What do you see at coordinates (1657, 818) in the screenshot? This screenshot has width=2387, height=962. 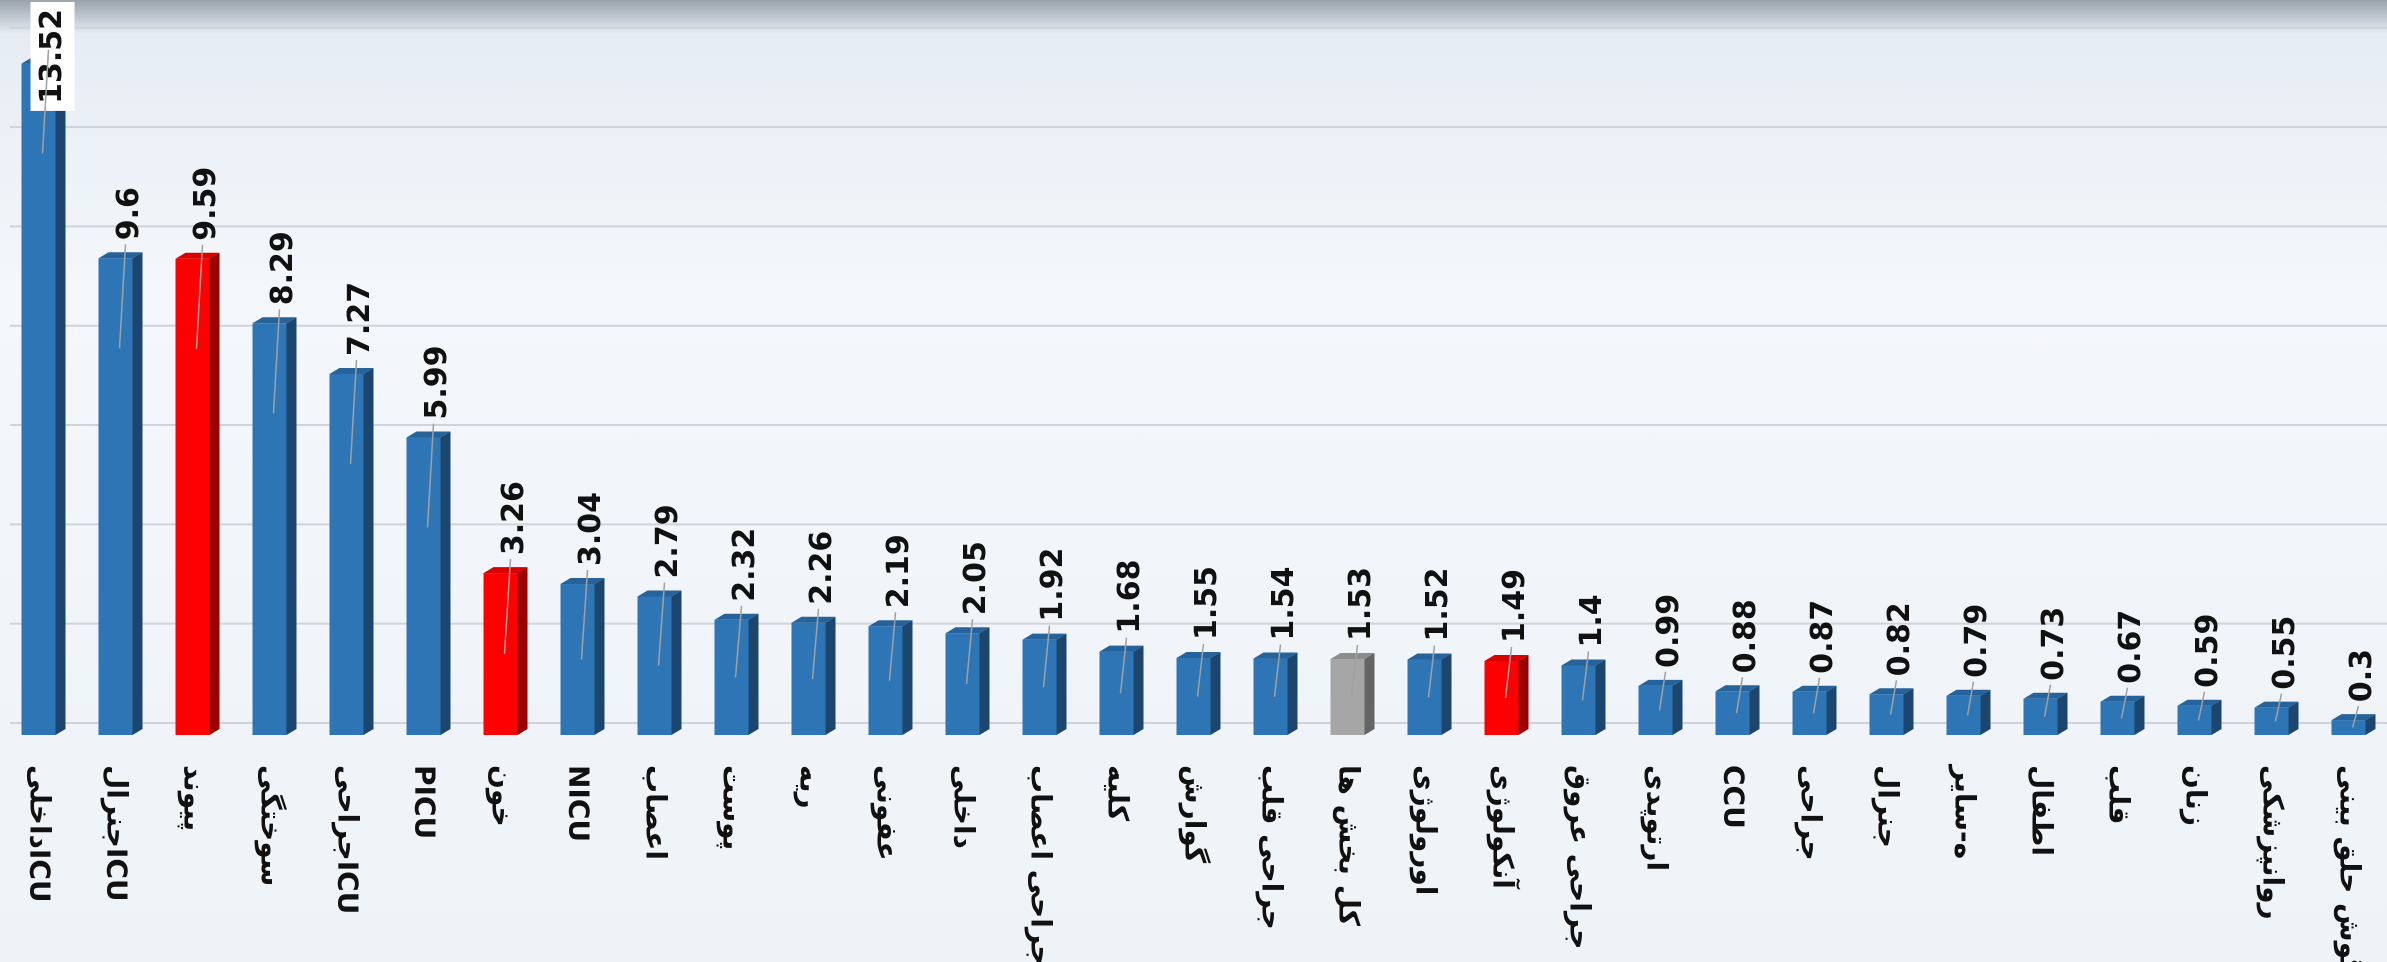 I see `x-tick-label: ارتوپدی` at bounding box center [1657, 818].